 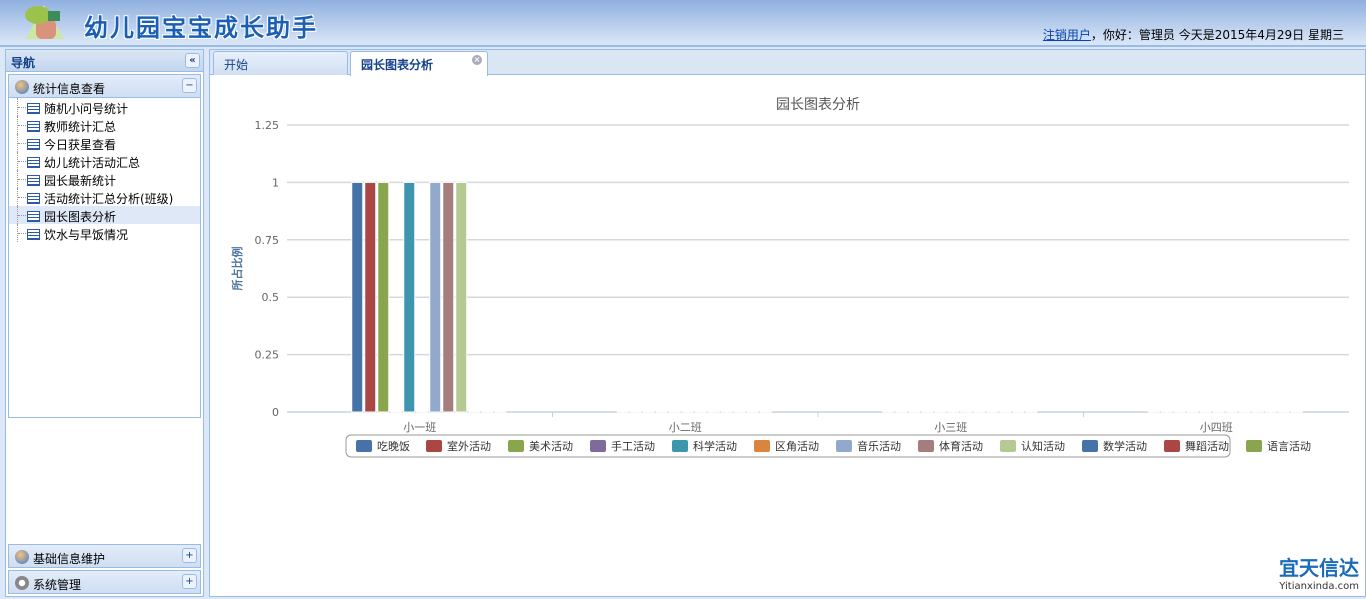 What do you see at coordinates (86, 109) in the screenshot?
I see `nav-item-label: 随机小问号统计` at bounding box center [86, 109].